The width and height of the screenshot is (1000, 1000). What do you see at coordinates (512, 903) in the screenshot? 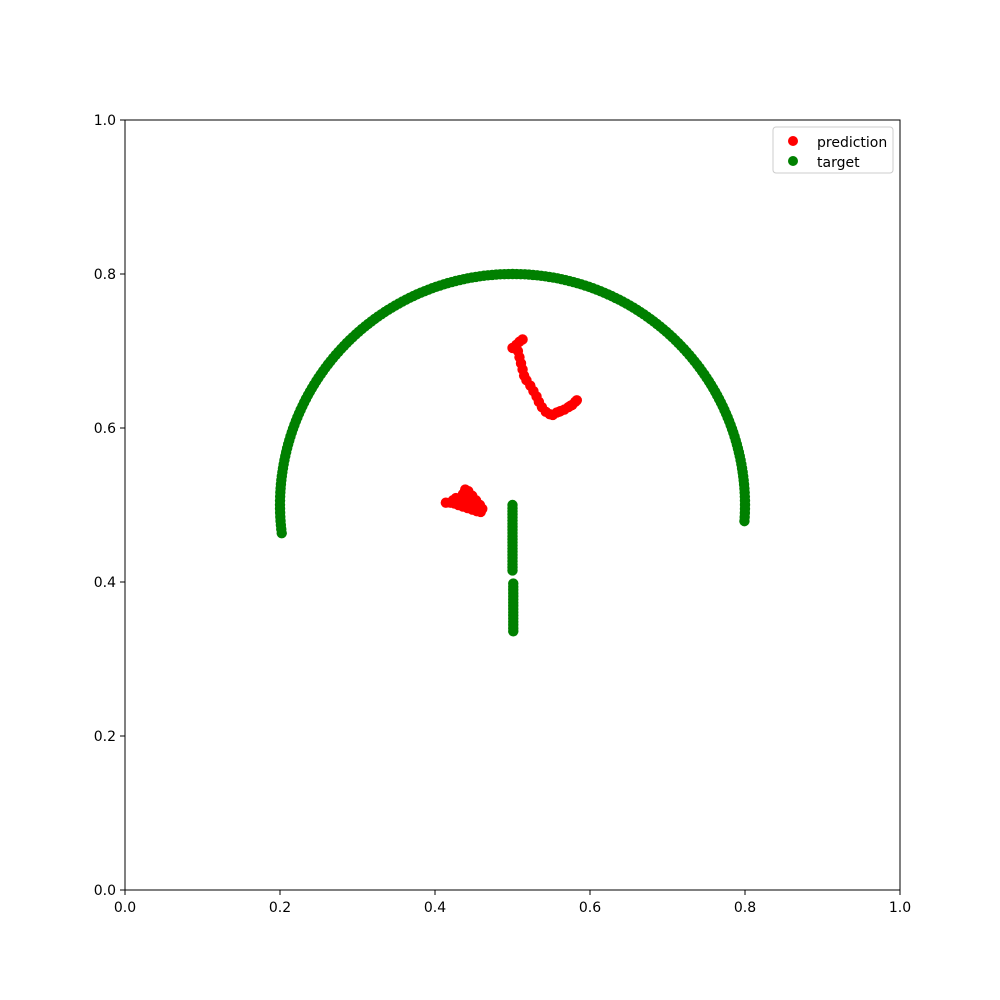
I see `x-axis: 0.0 0.2 0.4 0.6 0.8 1.0` at bounding box center [512, 903].